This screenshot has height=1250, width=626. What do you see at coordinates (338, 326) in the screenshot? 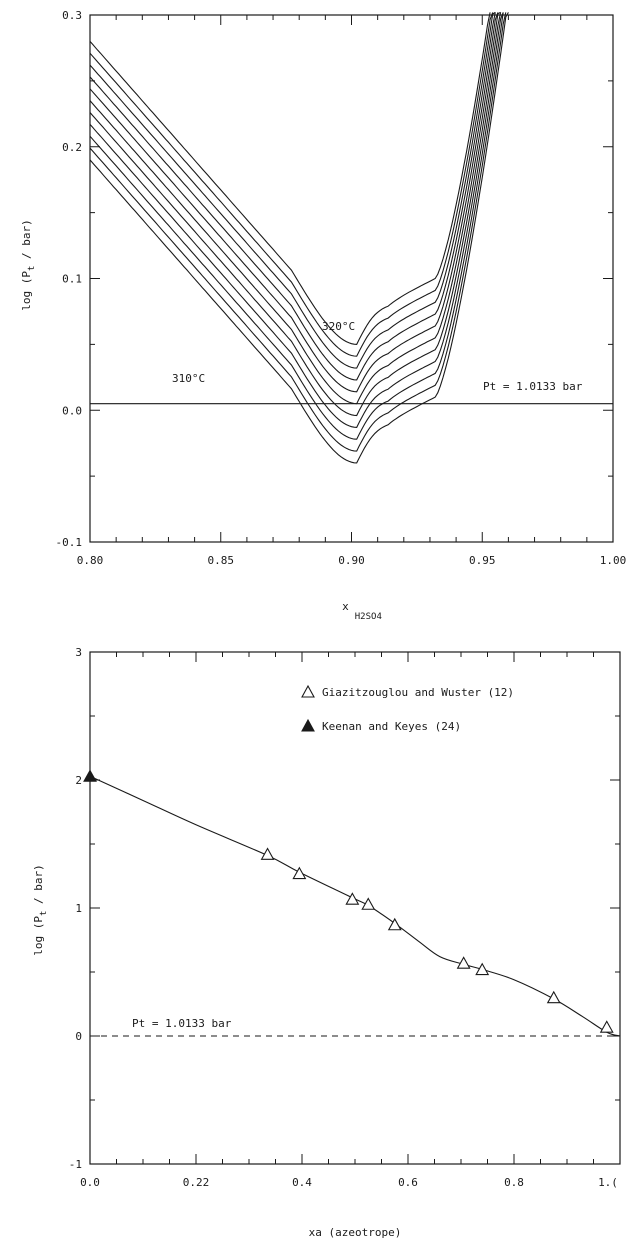
I see `annotation-320c: 320°C` at bounding box center [338, 326].